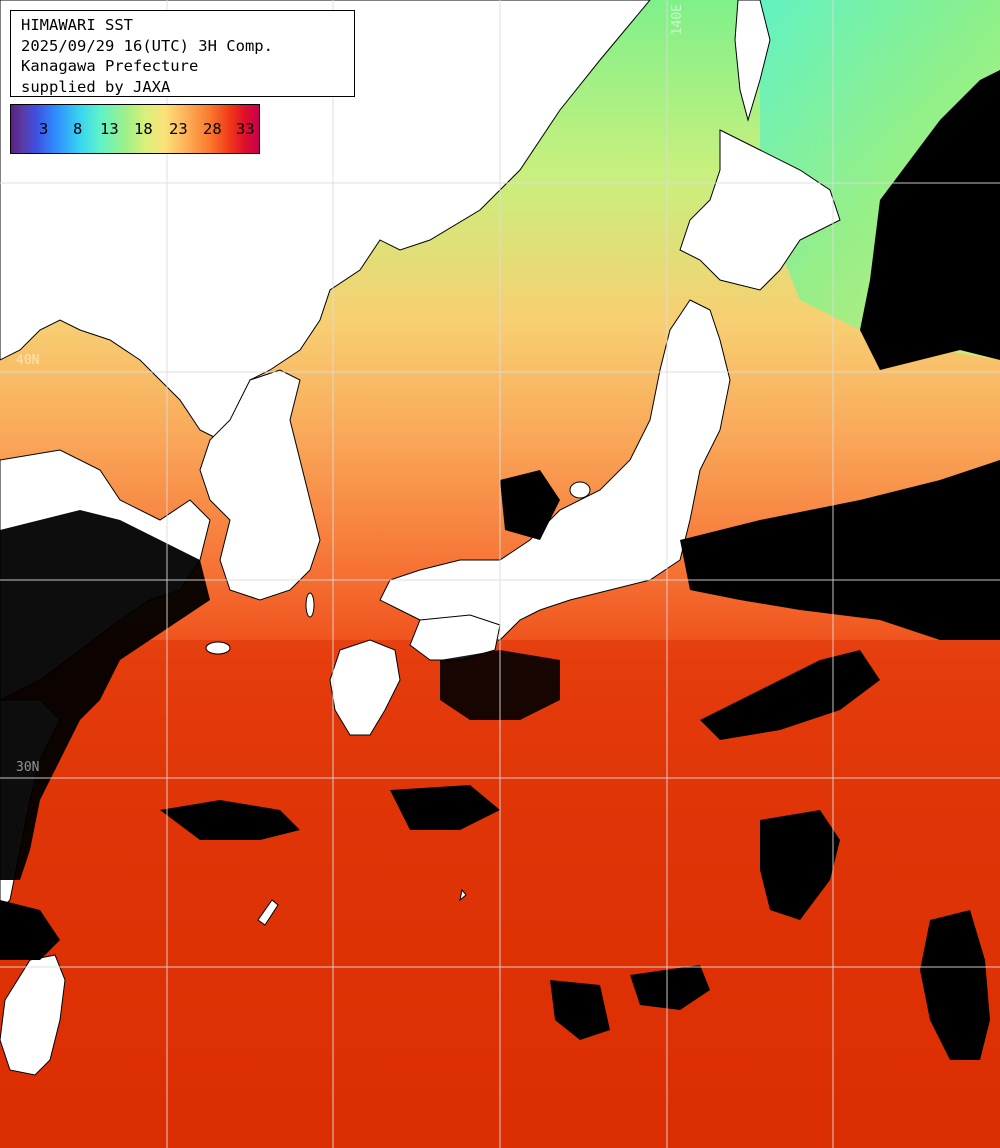 Image resolution: width=1000 pixels, height=1148 pixels. What do you see at coordinates (760, 210) in the screenshot?
I see `land-hokkaido` at bounding box center [760, 210].